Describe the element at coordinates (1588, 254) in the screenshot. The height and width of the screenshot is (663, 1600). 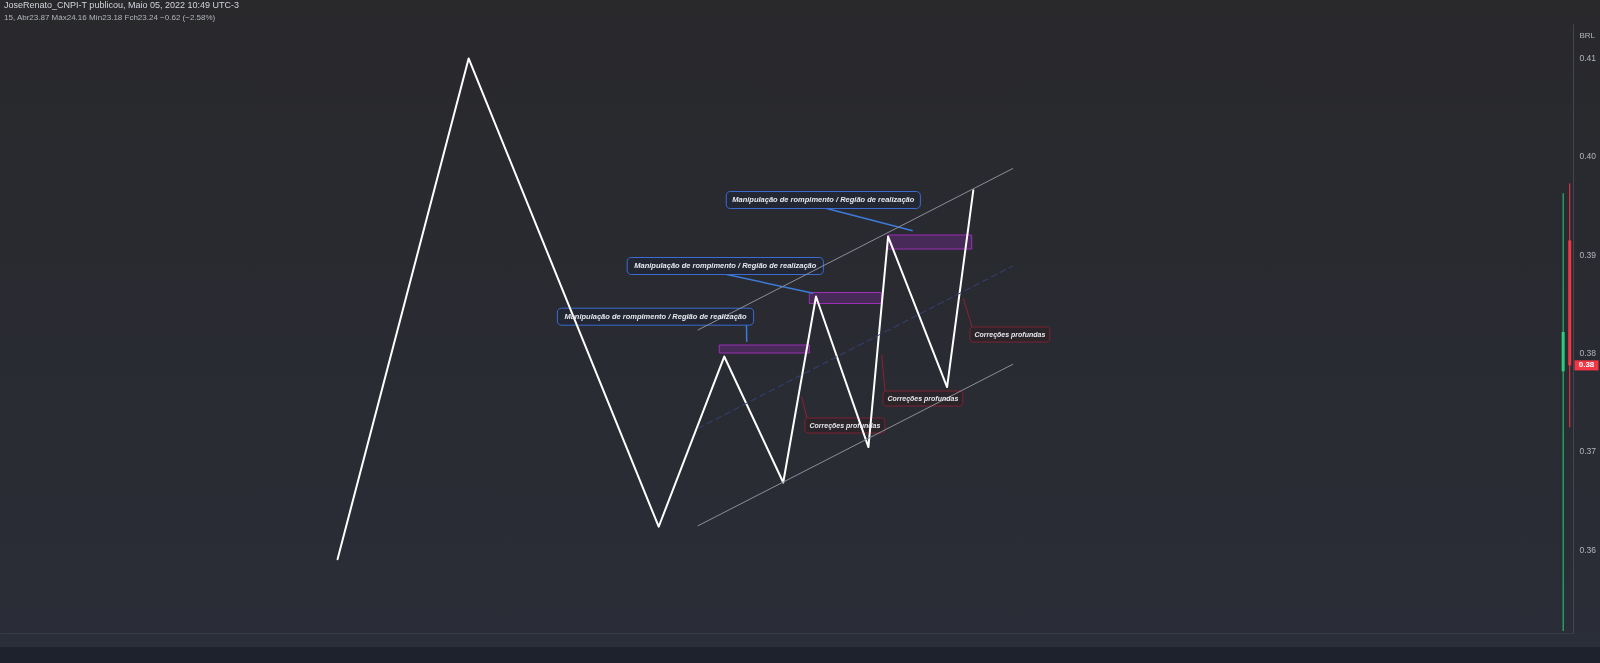
I see `y-tick-label: 0.39` at that location.